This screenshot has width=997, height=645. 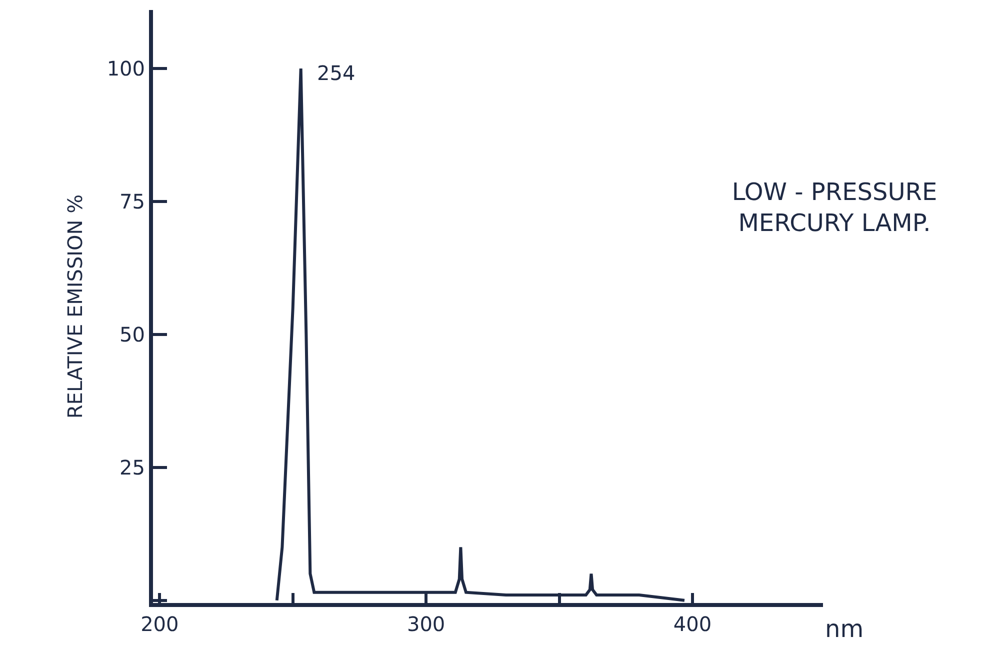 I want to click on y-tick-label: 50, so click(x=132, y=334).